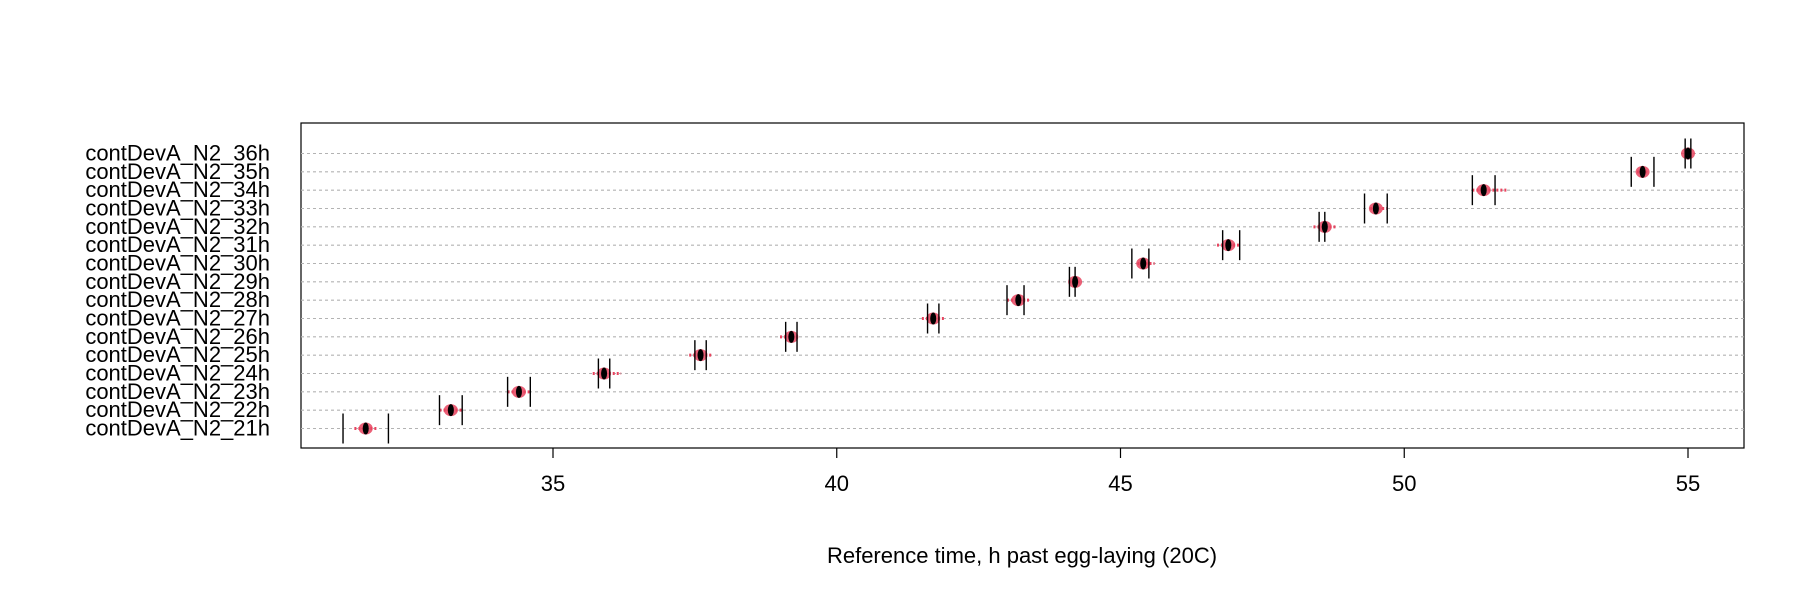  What do you see at coordinates (1404, 483) in the screenshot?
I see `x-tick-label: 50` at bounding box center [1404, 483].